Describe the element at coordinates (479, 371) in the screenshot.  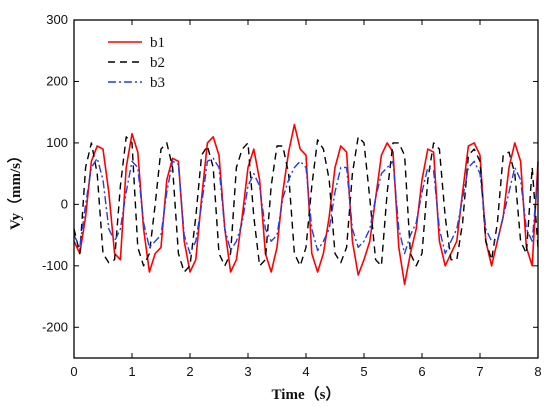
I see `x-tick-label: 7` at that location.